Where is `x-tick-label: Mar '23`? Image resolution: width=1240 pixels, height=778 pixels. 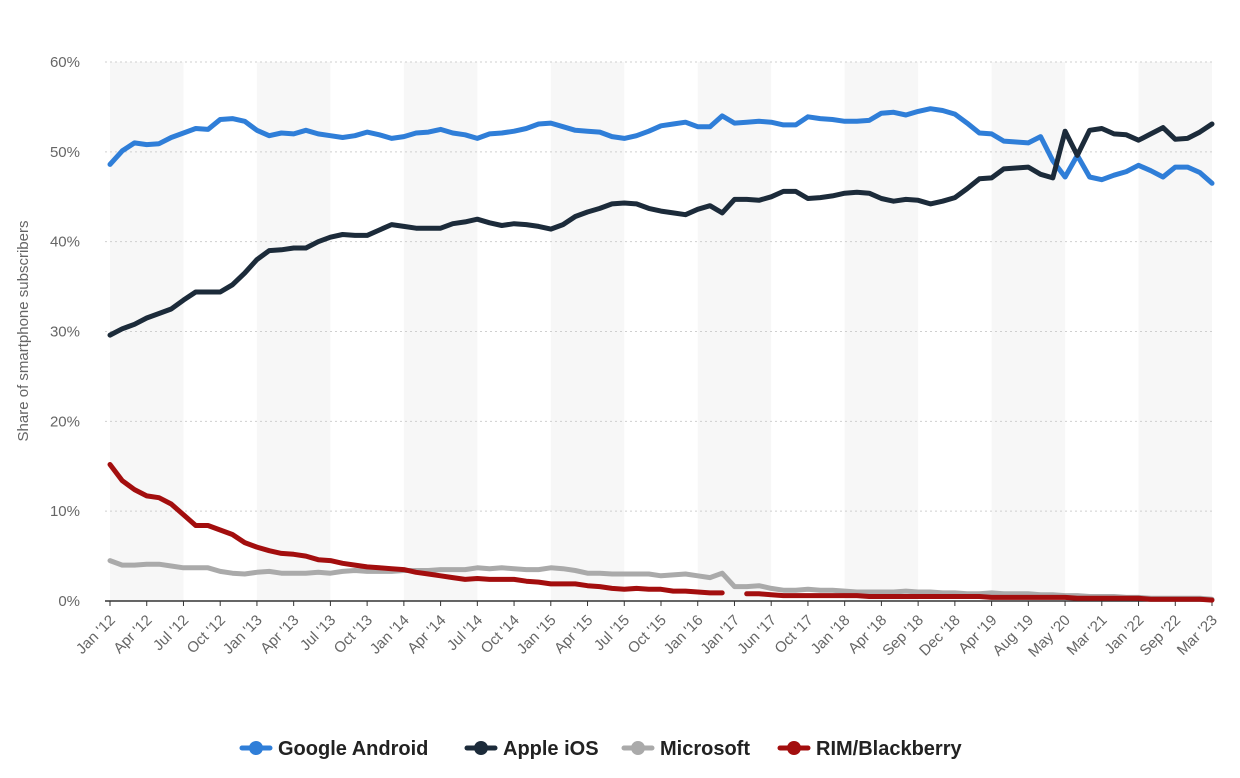 x-tick-label: Mar '23 is located at coordinates (1197, 635).